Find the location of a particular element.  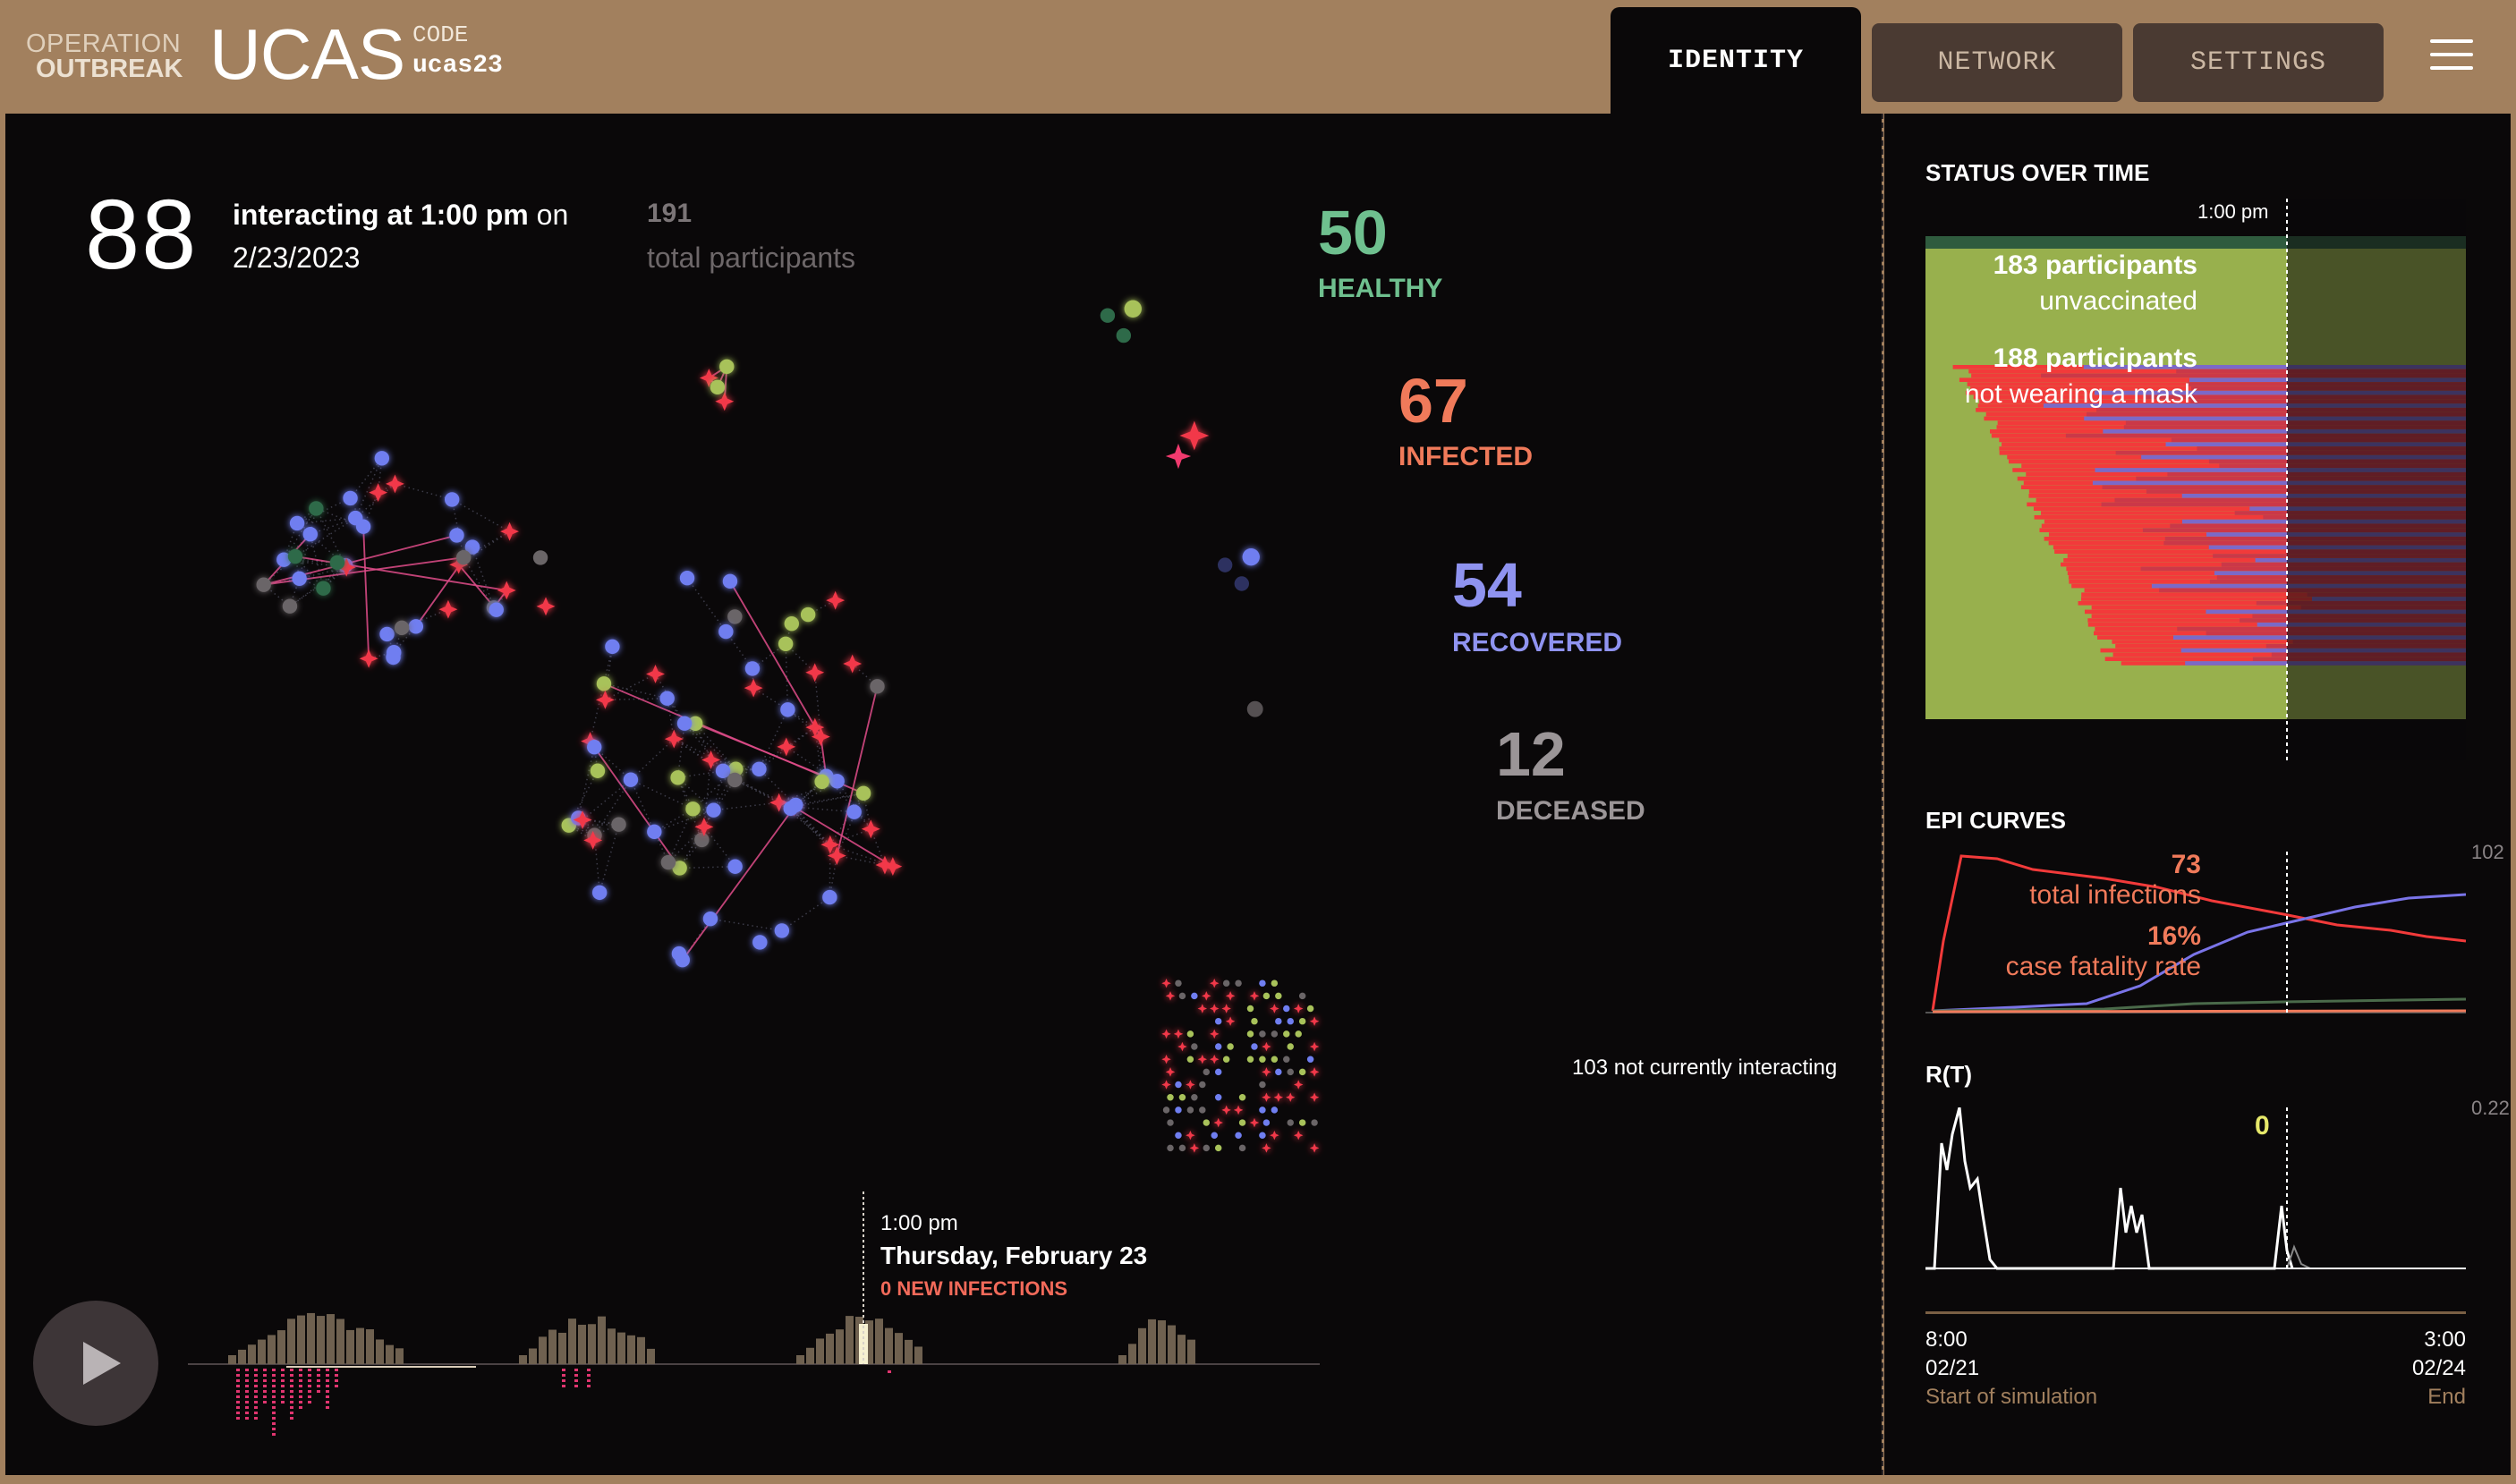

interacting-date: 2/23/2023 is located at coordinates (297, 258).